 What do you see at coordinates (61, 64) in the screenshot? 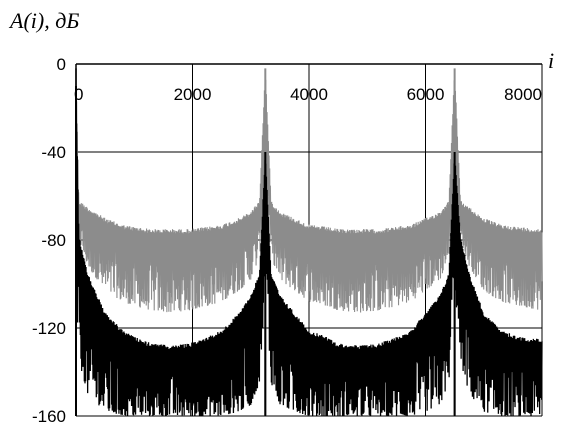
I see `y-tick-label: 0` at bounding box center [61, 64].